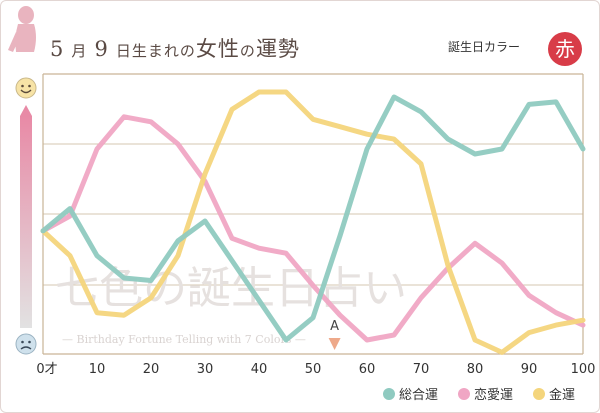 The height and width of the screenshot is (413, 600). I want to click on smiley-face-icon, so click(26, 88).